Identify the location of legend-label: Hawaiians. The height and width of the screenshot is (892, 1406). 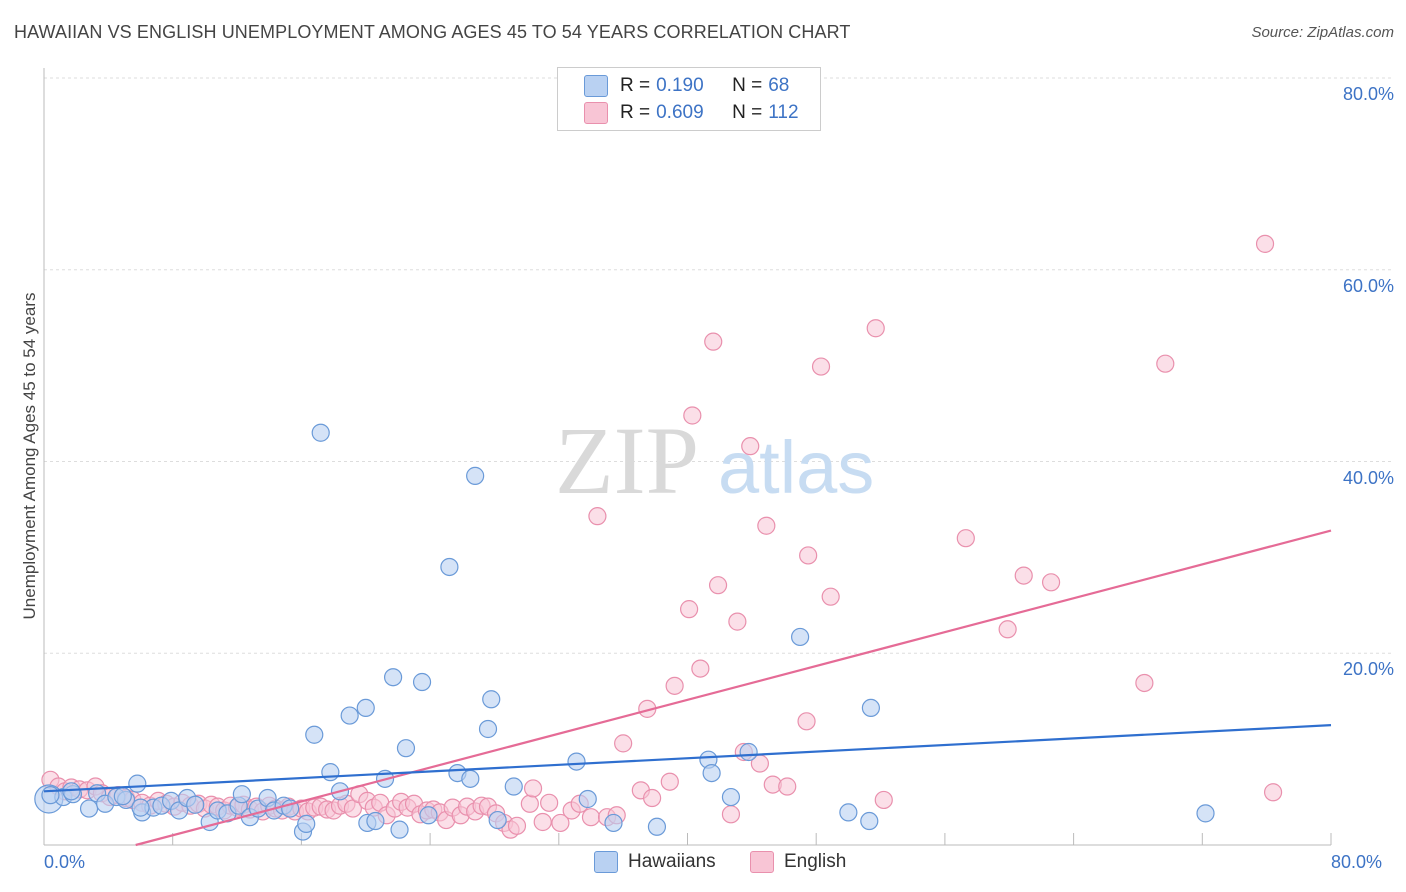
(672, 861).